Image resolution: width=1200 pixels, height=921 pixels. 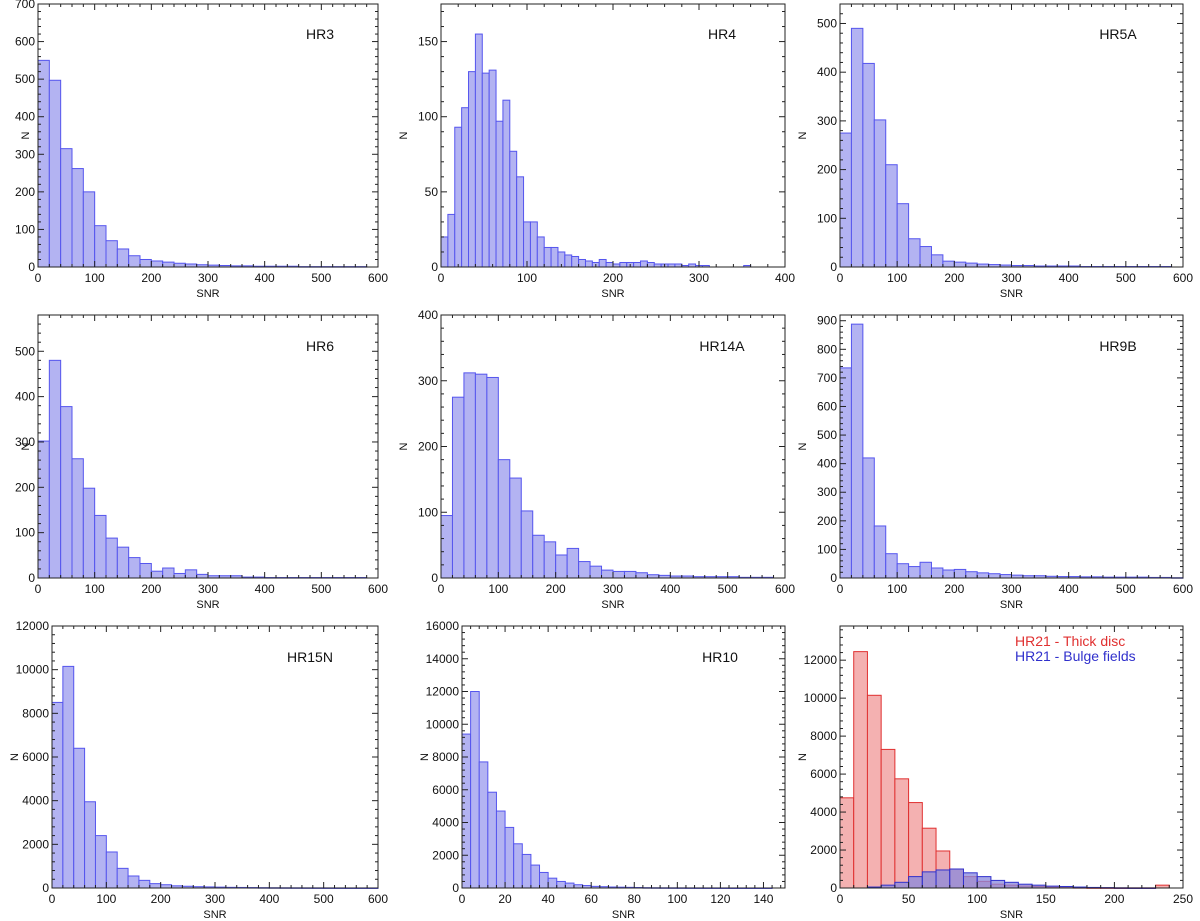 What do you see at coordinates (1117, 346) in the screenshot?
I see `panel-title: HR9B` at bounding box center [1117, 346].